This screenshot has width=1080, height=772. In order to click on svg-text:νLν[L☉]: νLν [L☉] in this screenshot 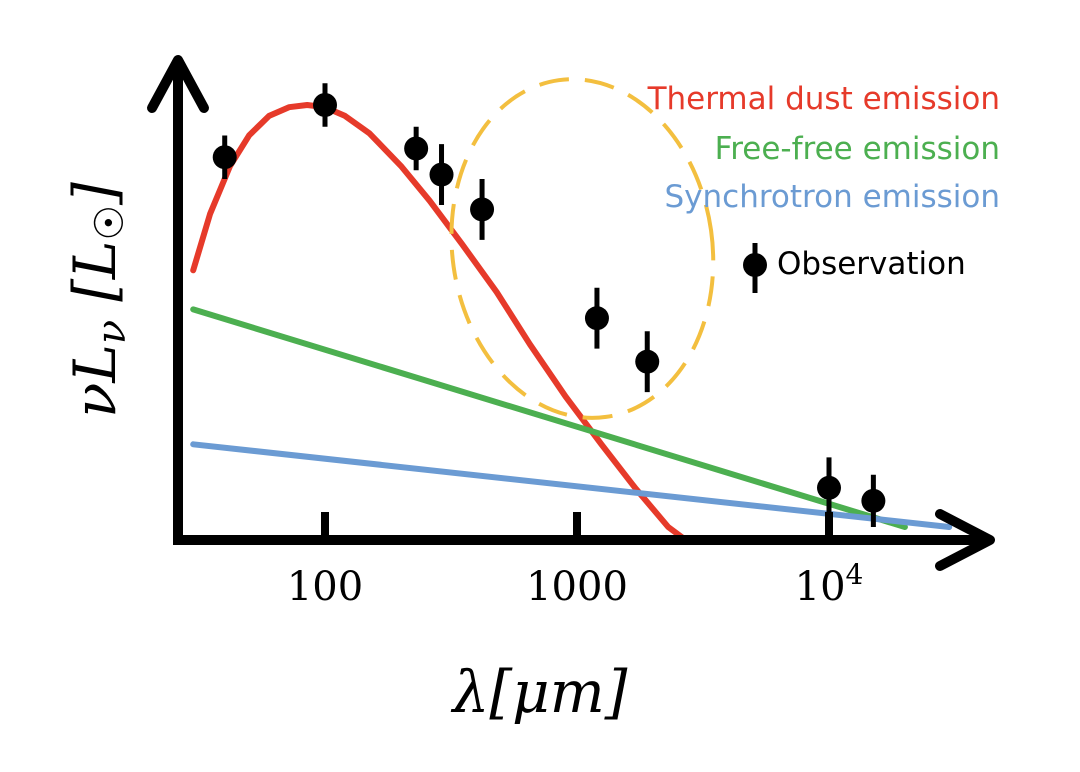, I will do `click(98, 300)`.